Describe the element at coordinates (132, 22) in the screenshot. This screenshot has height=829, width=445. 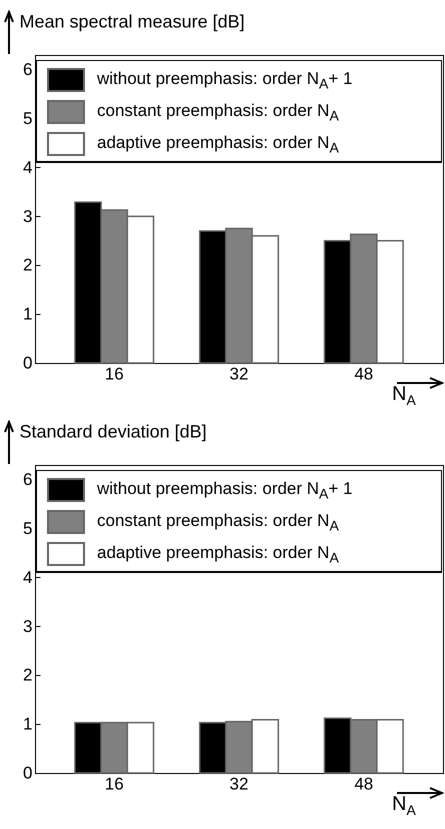
I see `y-axis-title: Mean spectral measure [dB]` at that location.